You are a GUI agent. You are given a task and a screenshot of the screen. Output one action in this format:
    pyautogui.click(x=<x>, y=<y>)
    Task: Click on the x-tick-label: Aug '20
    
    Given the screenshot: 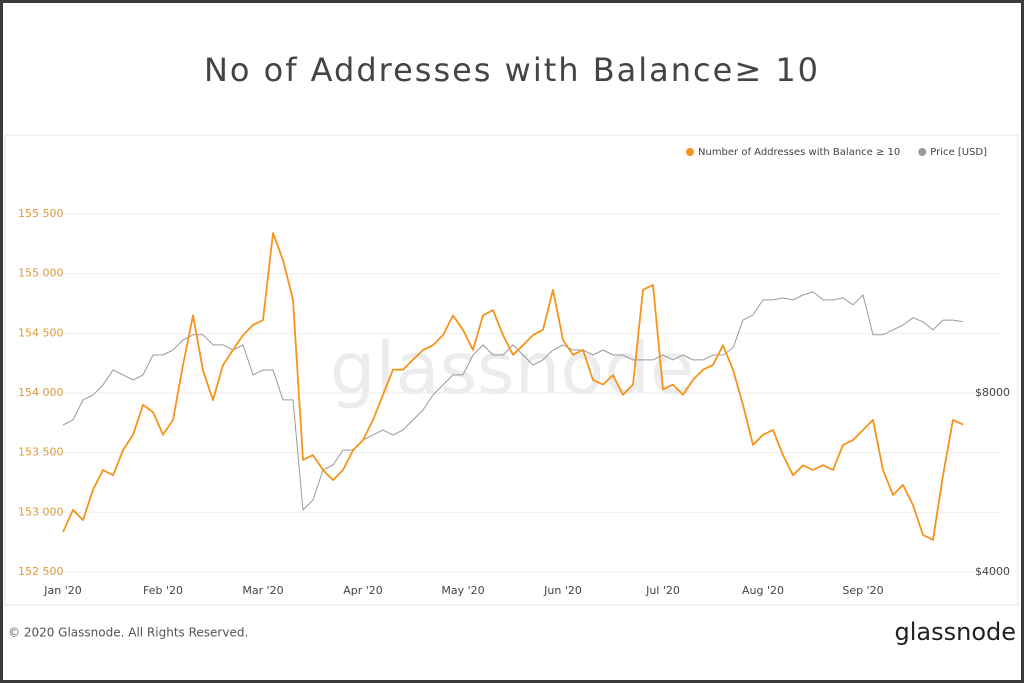 What is the action you would take?
    pyautogui.click(x=763, y=590)
    